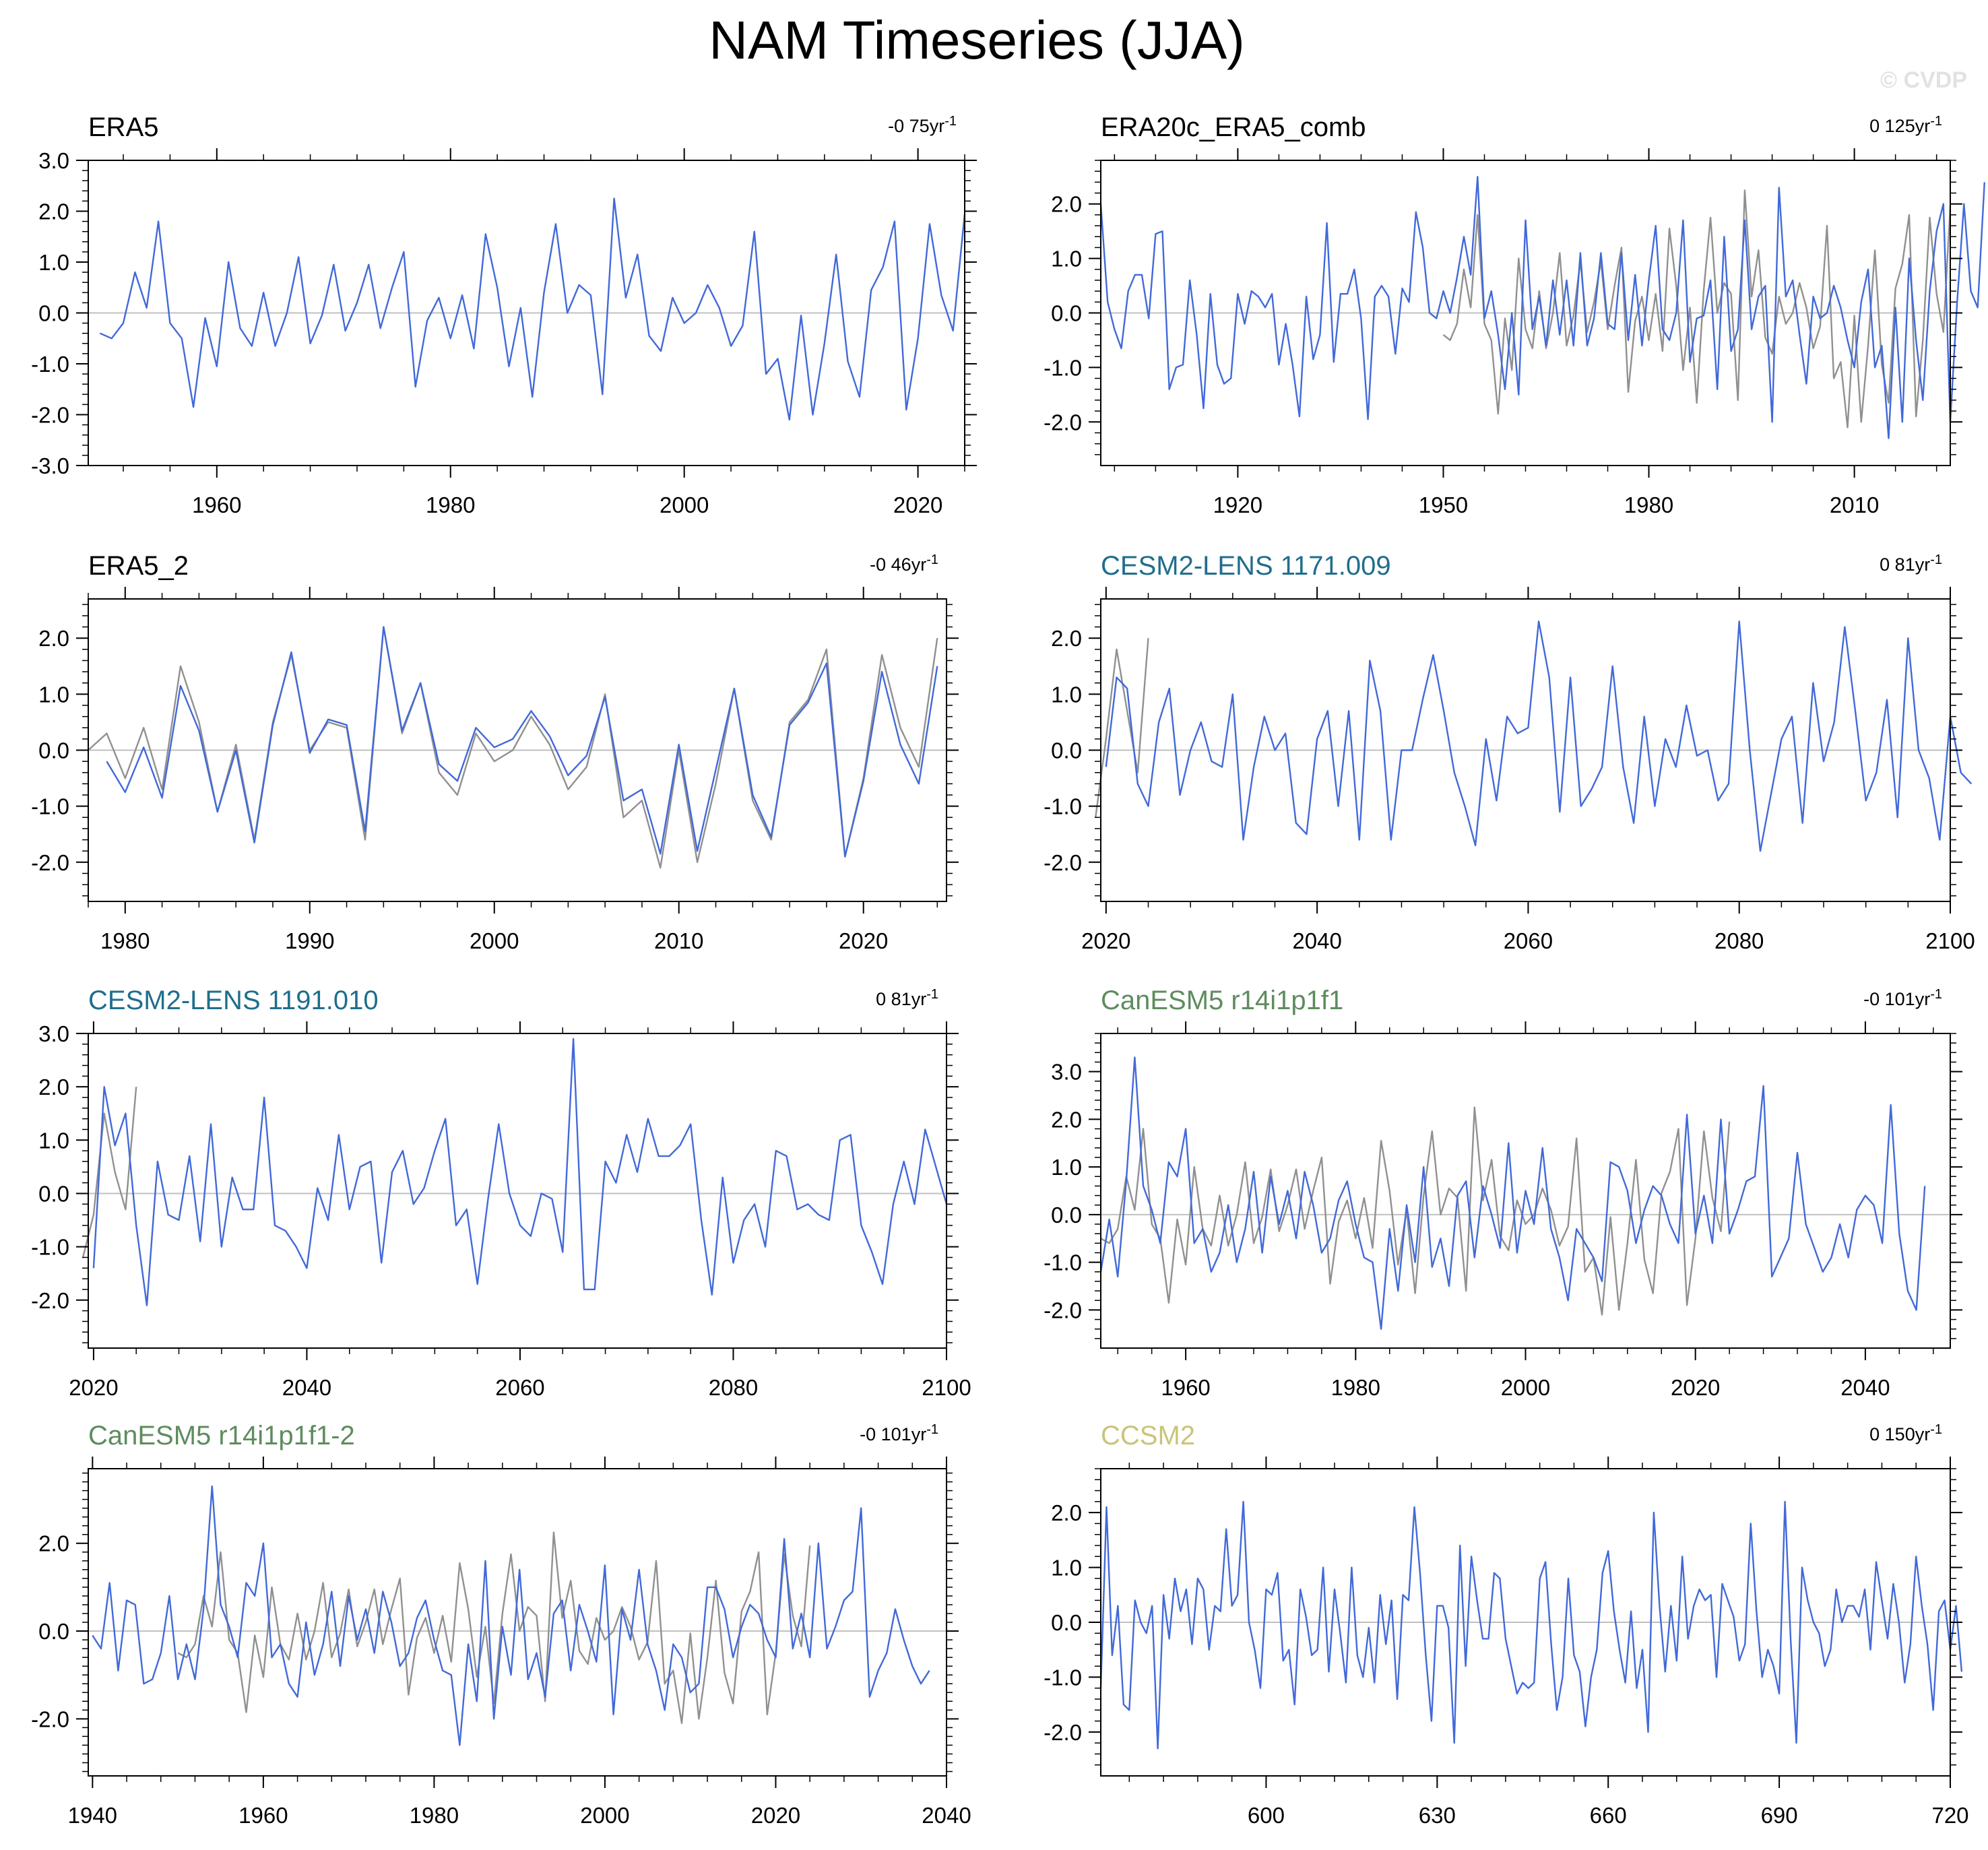 Image resolution: width=1988 pixels, height=1850 pixels. Describe the element at coordinates (309, 940) in the screenshot. I see `x-tick-label: 1990` at that location.